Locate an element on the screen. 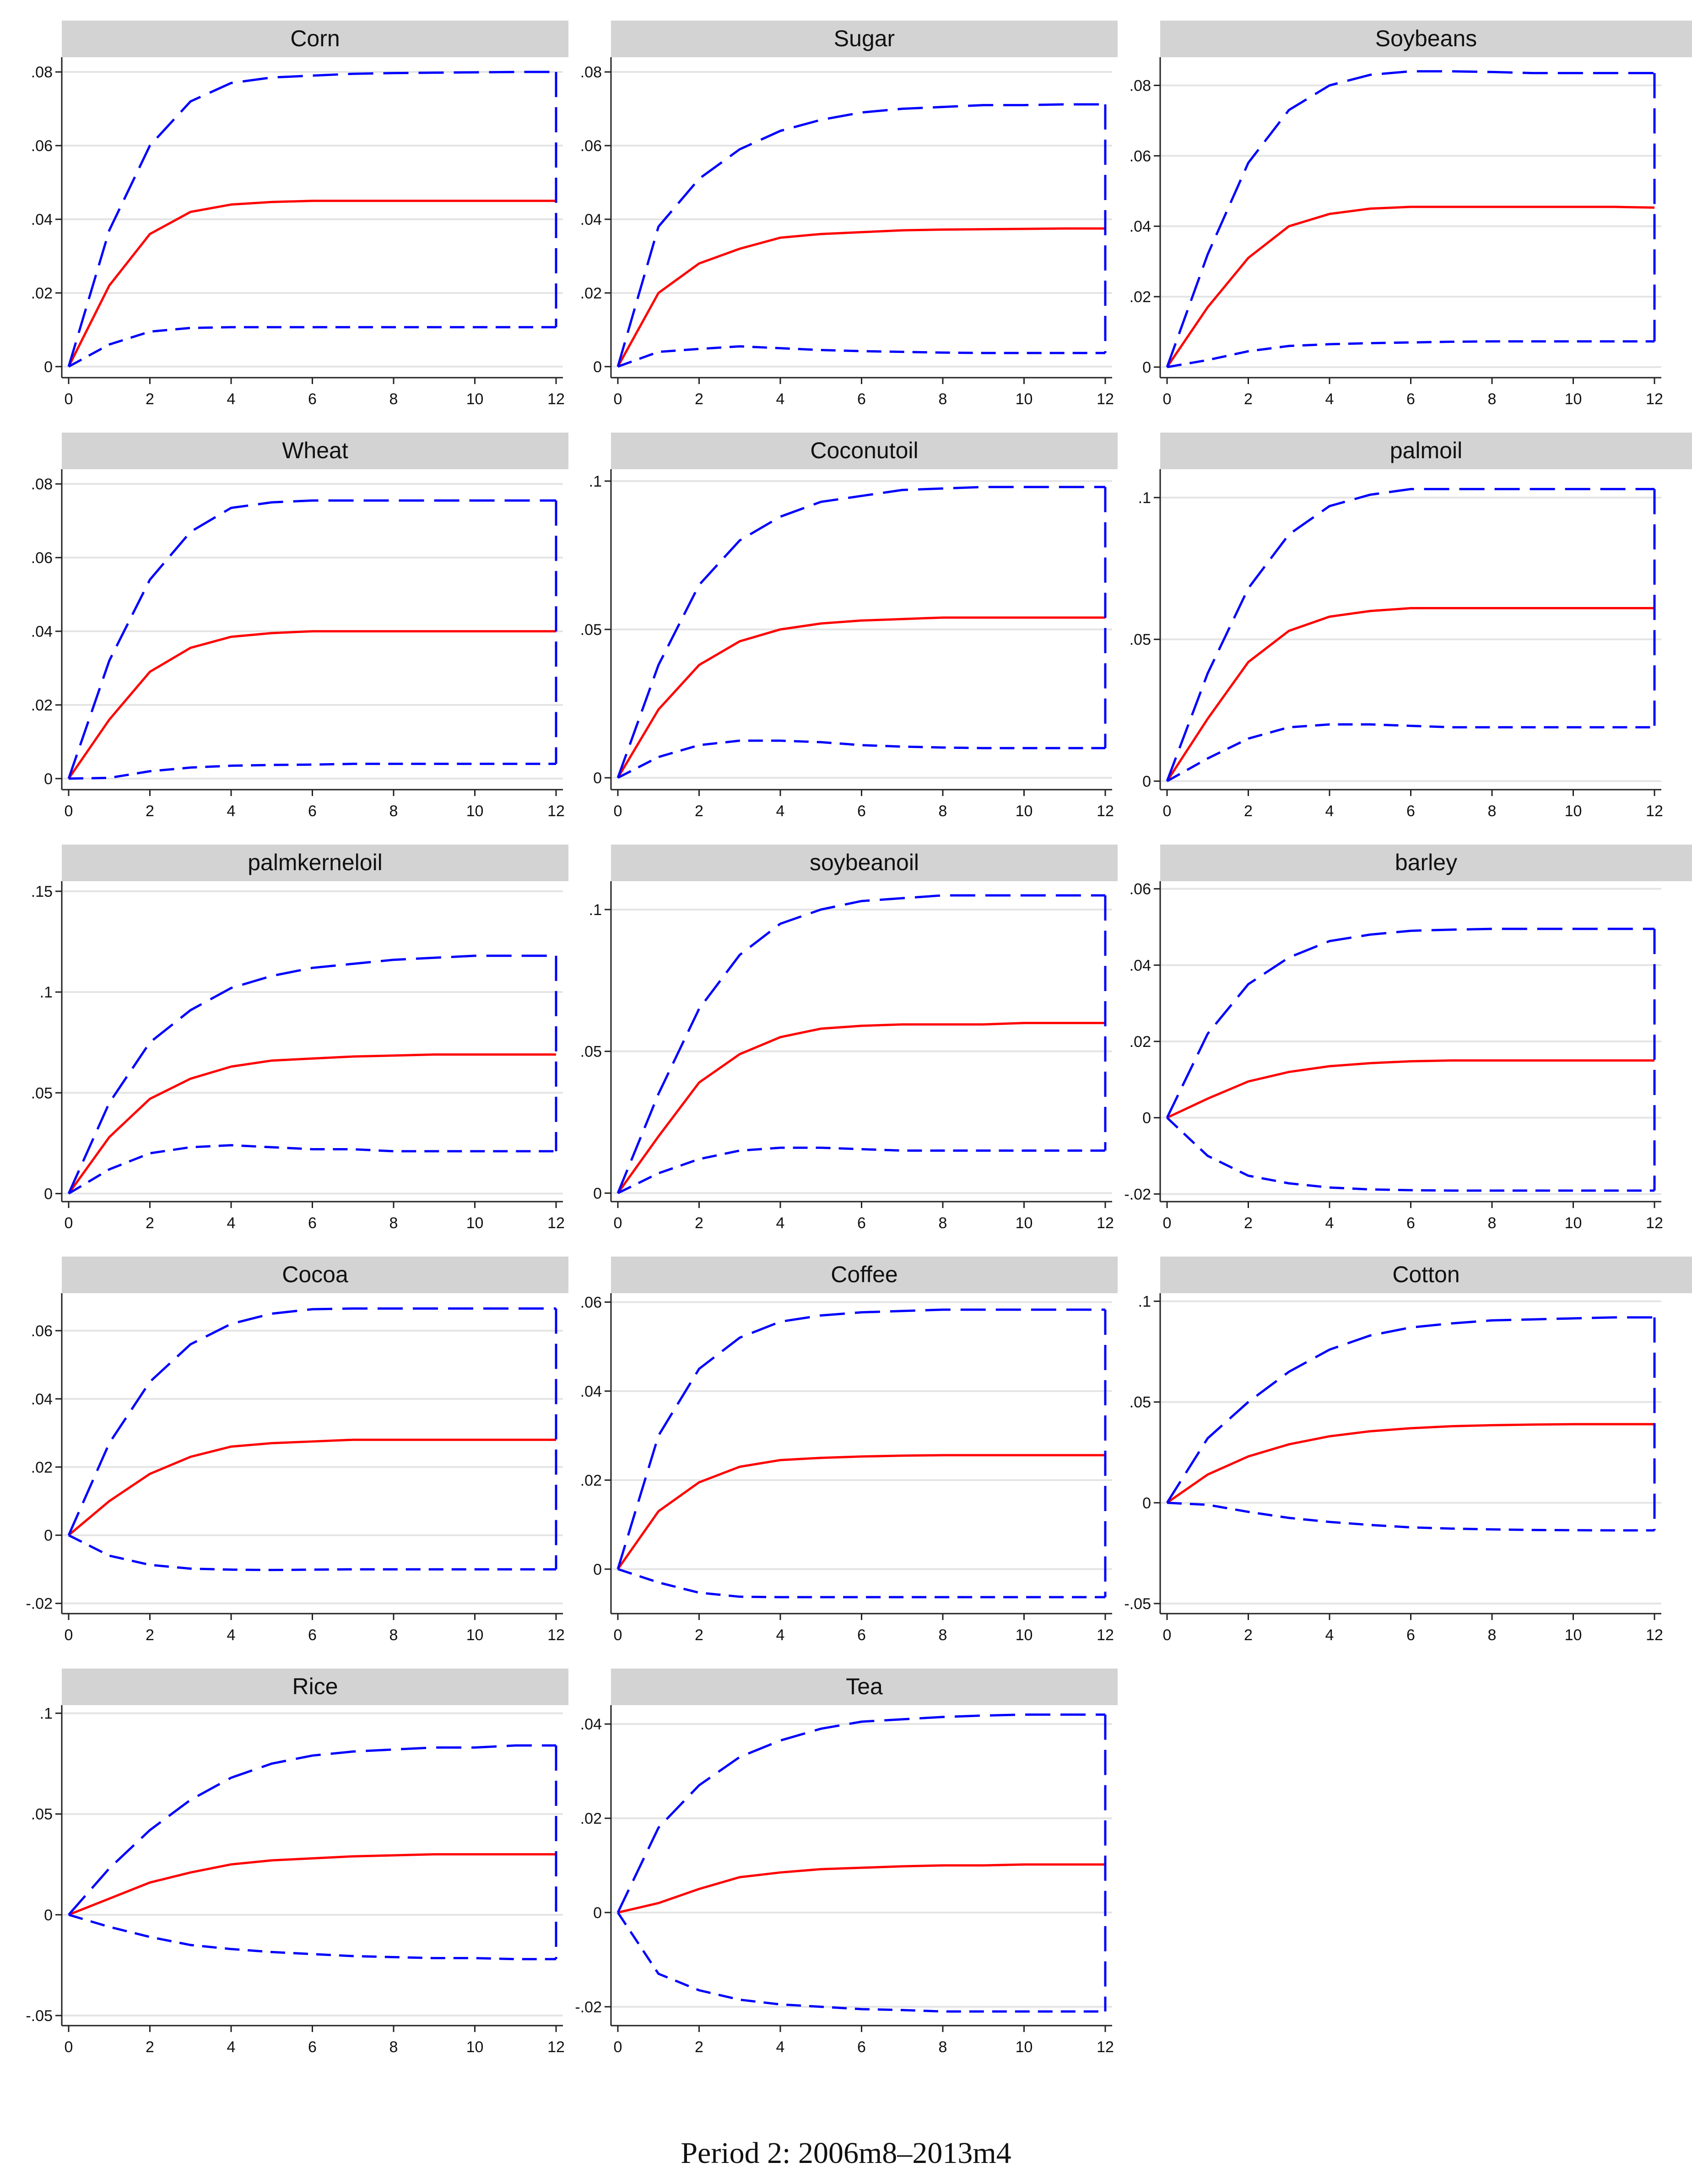  panel-title: Corn is located at coordinates (315, 38).